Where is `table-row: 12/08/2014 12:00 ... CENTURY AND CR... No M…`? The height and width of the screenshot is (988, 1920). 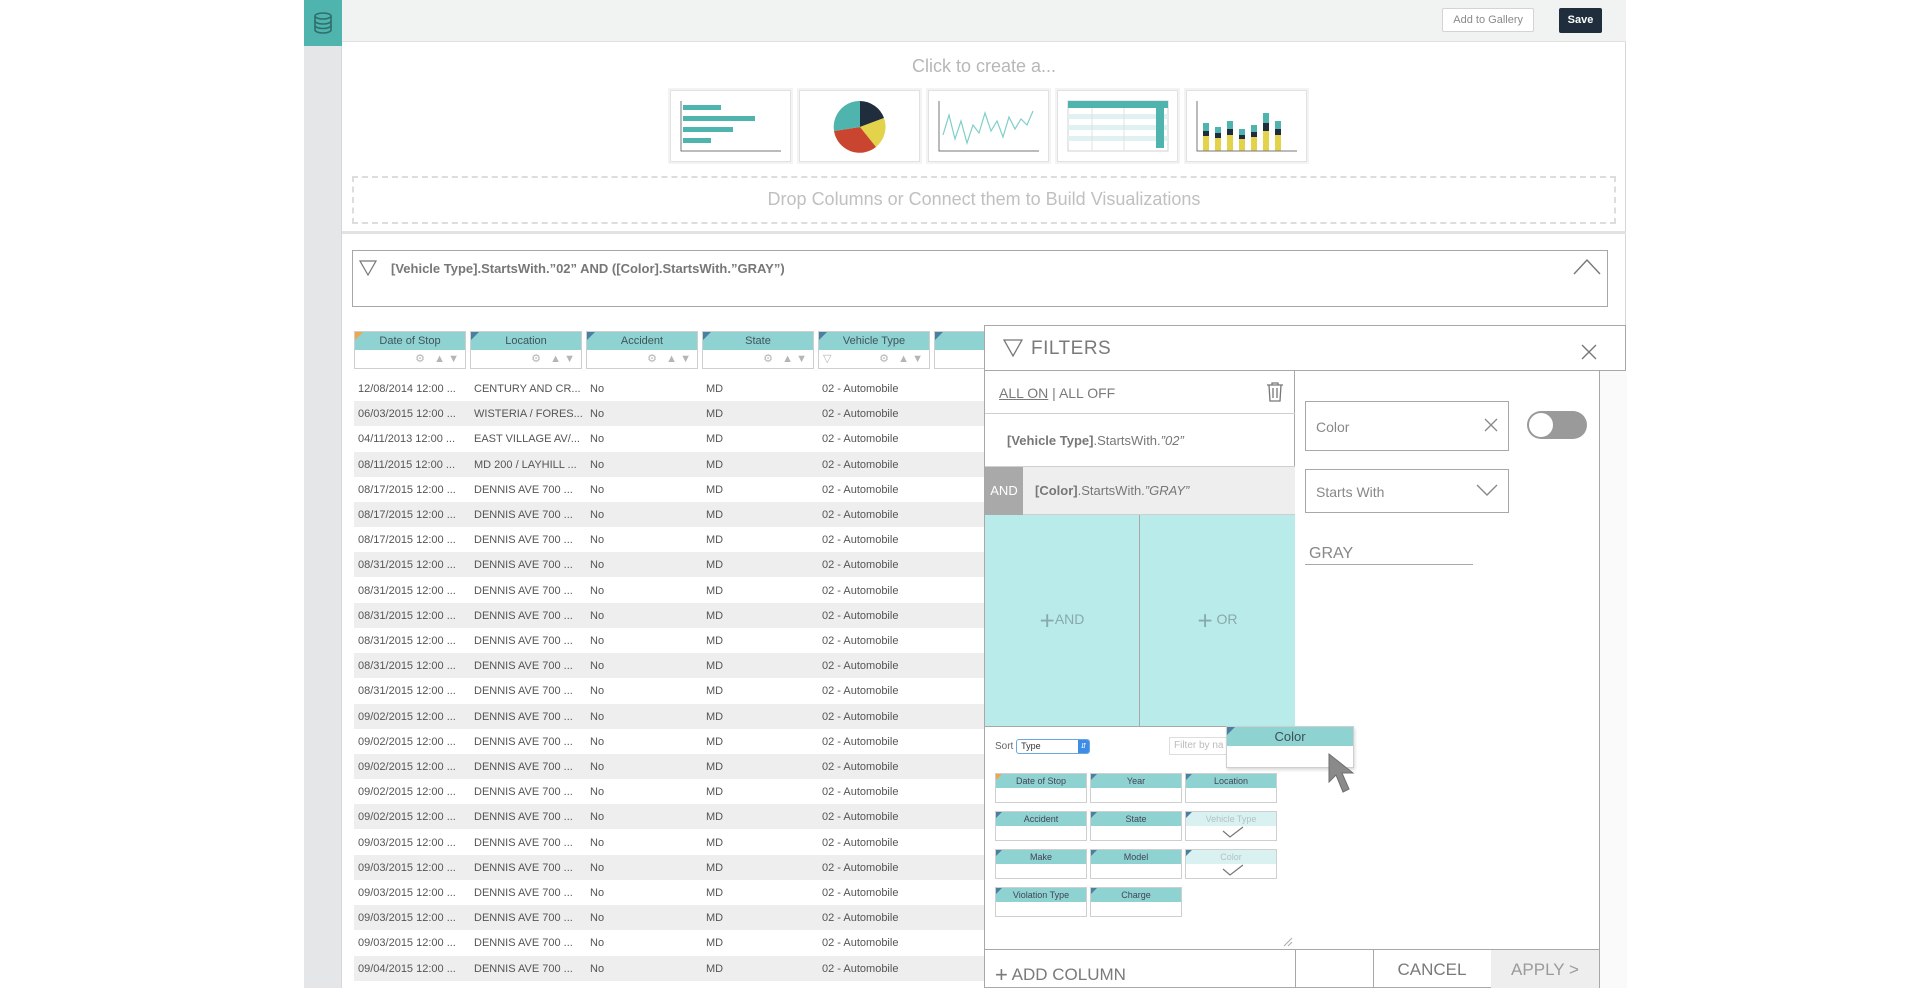
table-row: 12/08/2014 12:00 ... CENTURY AND CR... No M… is located at coordinates (669, 388).